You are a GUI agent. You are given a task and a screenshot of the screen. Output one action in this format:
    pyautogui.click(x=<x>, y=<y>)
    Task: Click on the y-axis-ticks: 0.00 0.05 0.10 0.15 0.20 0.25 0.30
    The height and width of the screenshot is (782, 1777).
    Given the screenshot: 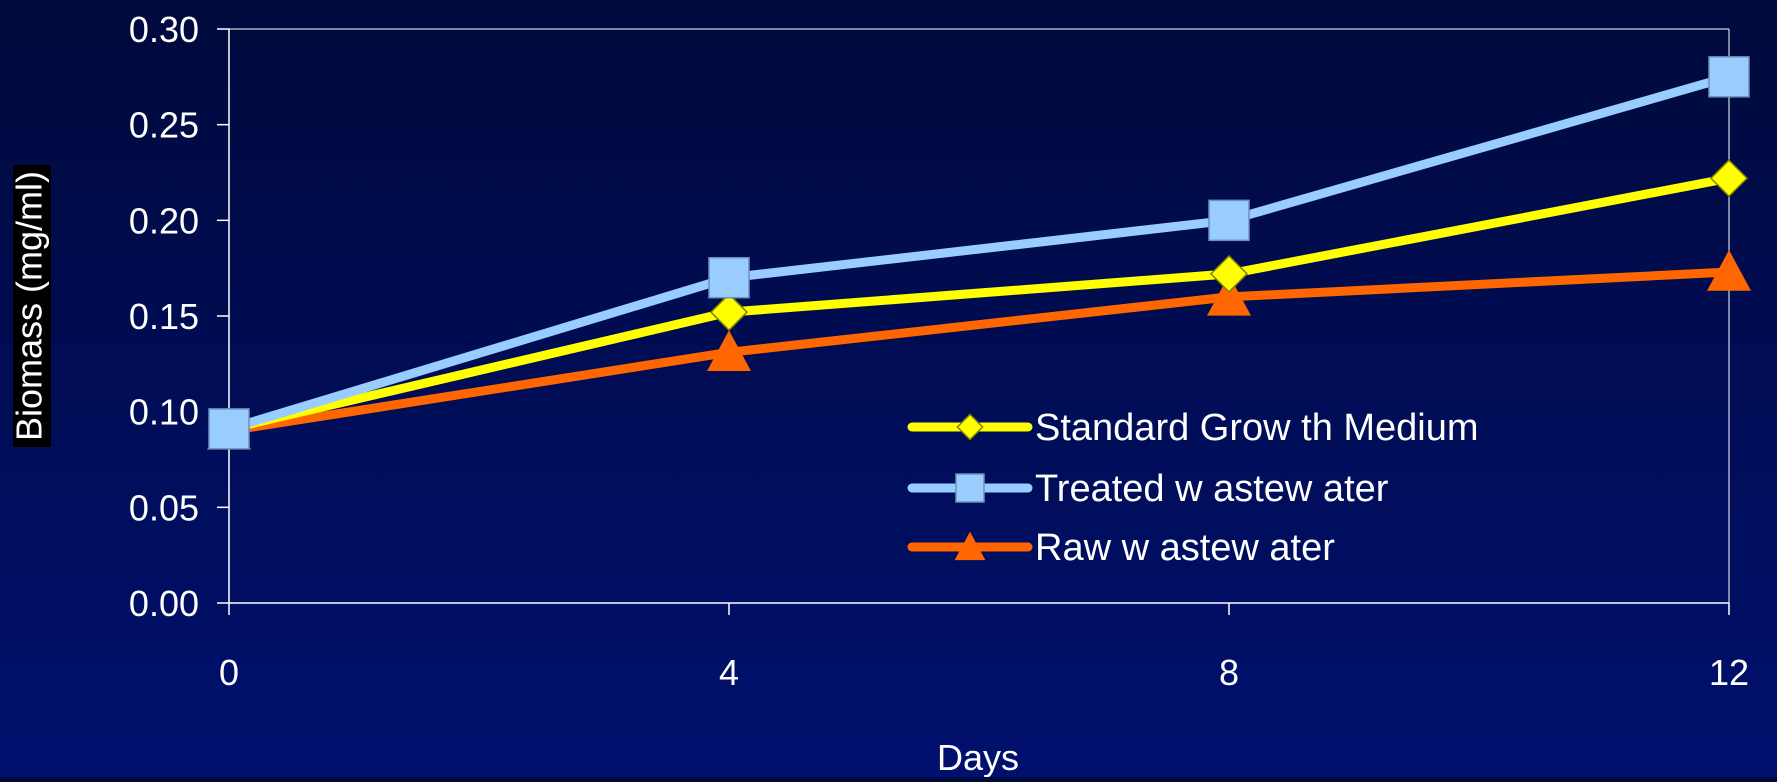 What is the action you would take?
    pyautogui.click(x=179, y=316)
    